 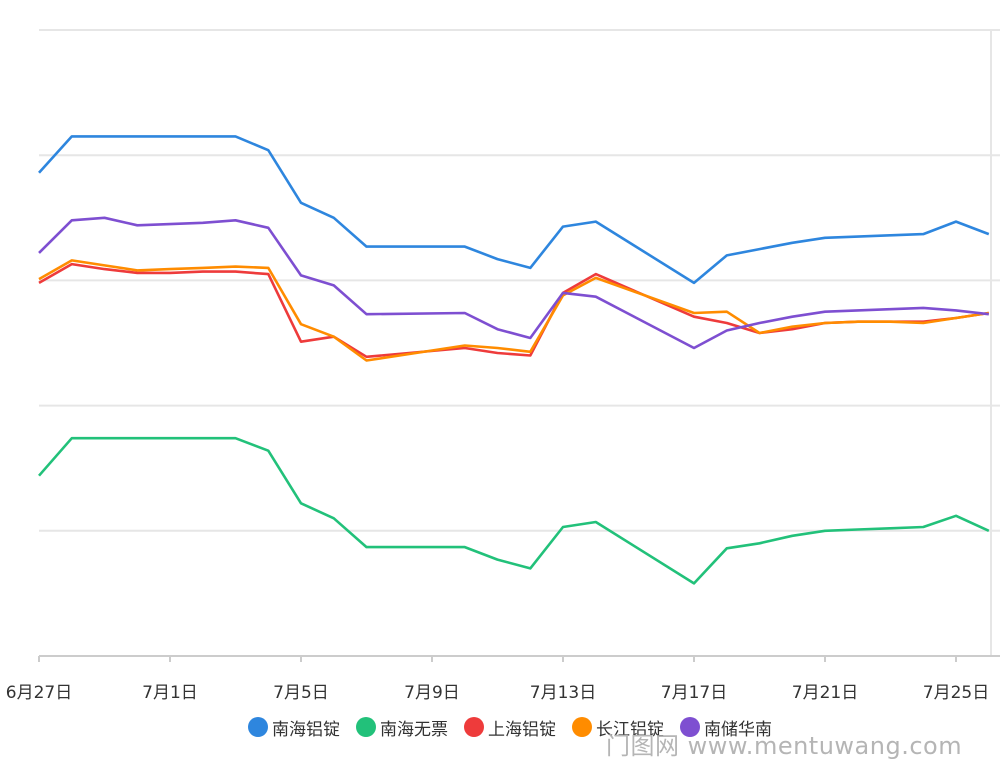 What do you see at coordinates (694, 691) in the screenshot?
I see `x-tick-label: 7月17日` at bounding box center [694, 691].